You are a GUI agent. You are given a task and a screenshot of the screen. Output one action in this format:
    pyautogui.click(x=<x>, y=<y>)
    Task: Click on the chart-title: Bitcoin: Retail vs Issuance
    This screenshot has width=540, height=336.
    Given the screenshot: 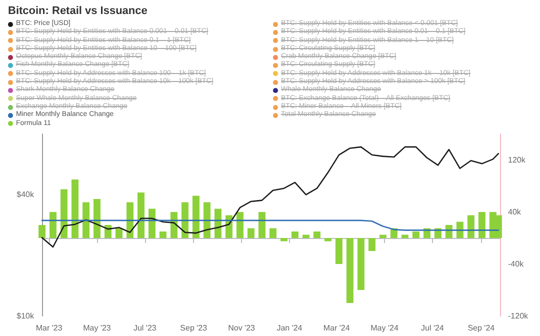 What is the action you would take?
    pyautogui.click(x=77, y=11)
    